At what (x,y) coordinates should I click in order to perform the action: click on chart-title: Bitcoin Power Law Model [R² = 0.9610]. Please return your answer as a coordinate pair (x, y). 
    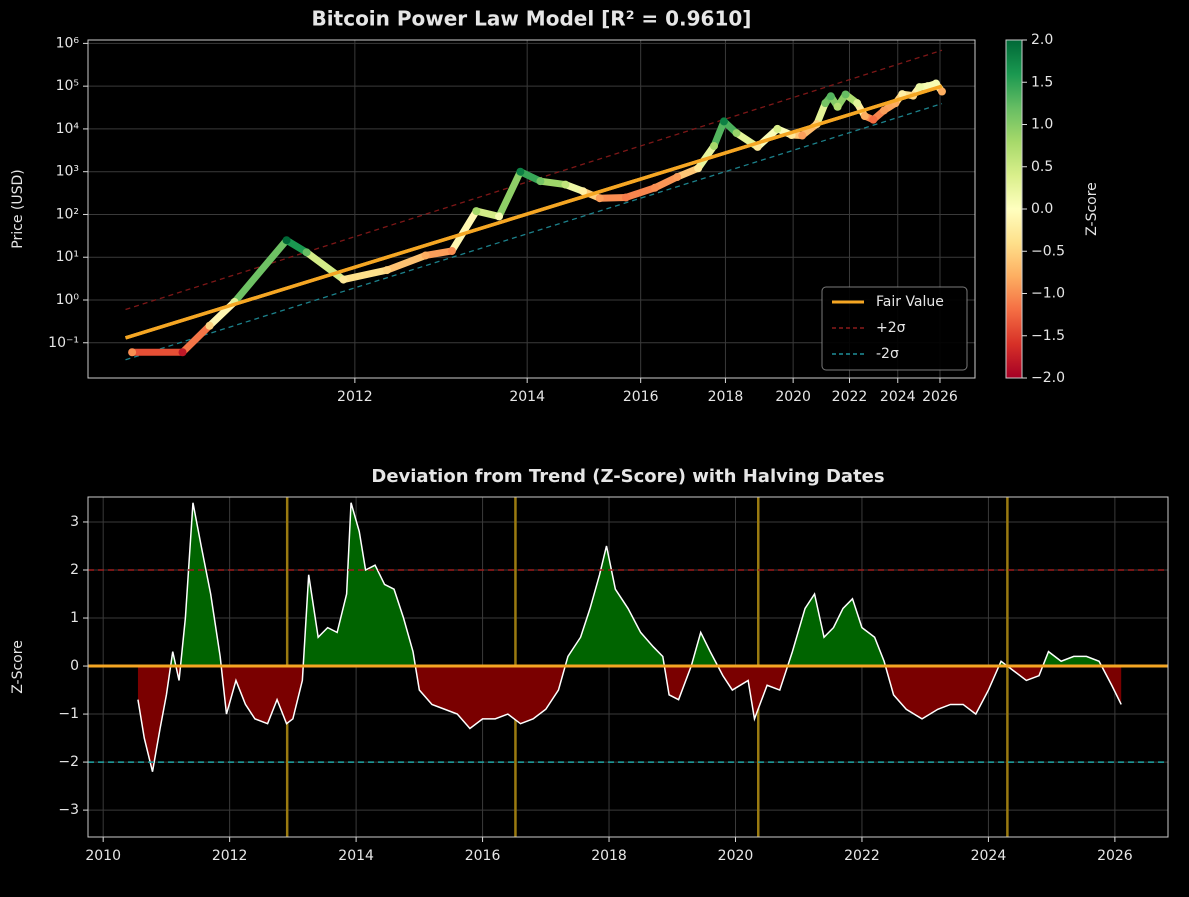
    Looking at the image, I should click on (532, 19).